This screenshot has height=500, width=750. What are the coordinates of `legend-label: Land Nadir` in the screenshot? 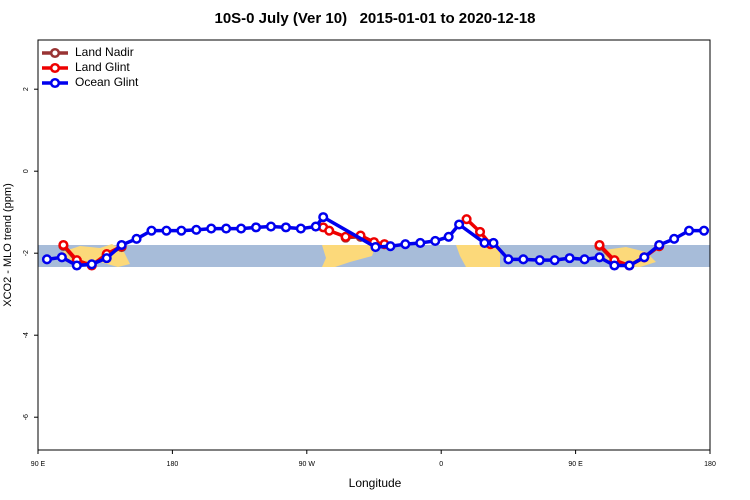 It's located at (104, 52).